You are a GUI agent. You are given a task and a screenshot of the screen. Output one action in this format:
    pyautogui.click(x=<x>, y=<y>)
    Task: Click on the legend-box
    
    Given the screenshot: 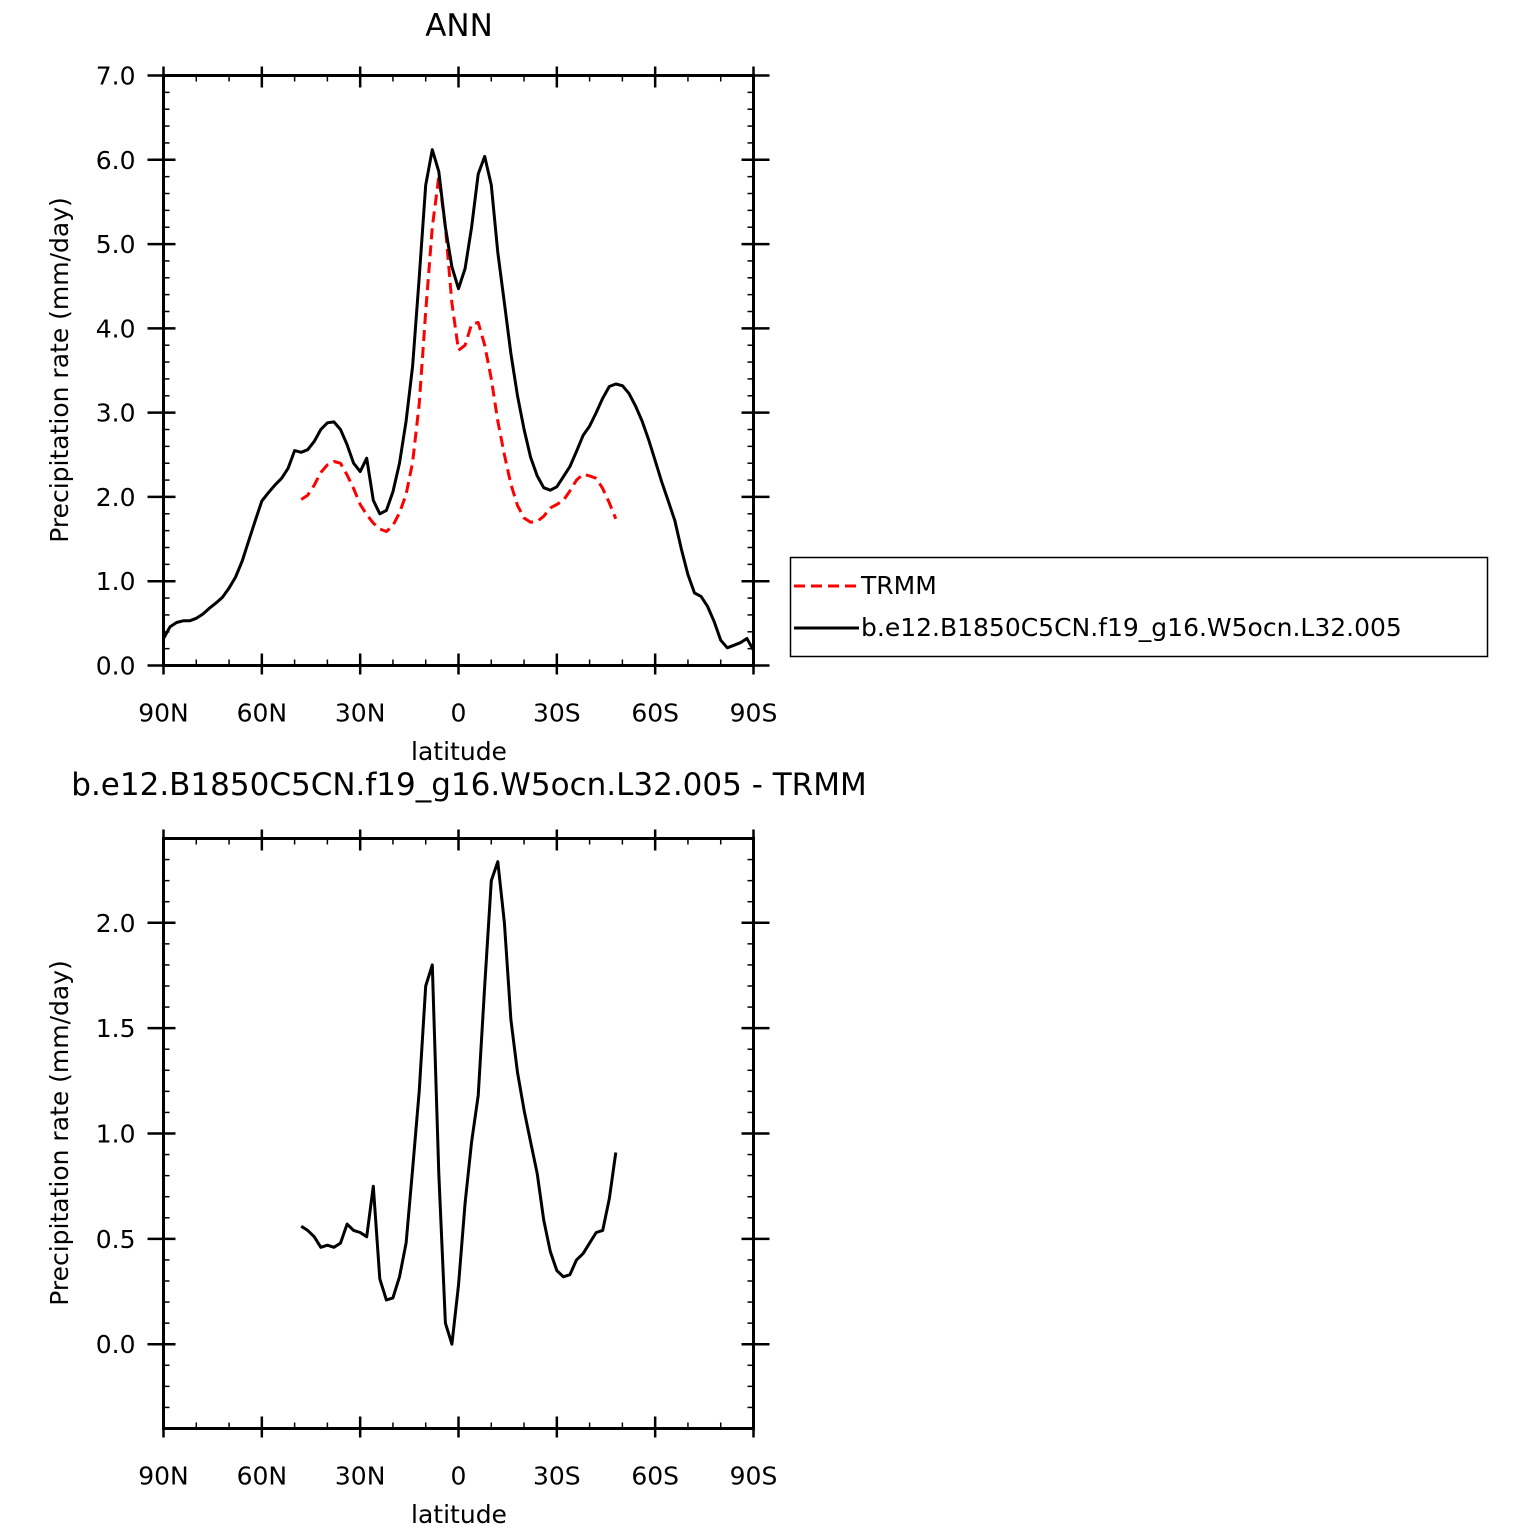 What is the action you would take?
    pyautogui.click(x=1139, y=607)
    